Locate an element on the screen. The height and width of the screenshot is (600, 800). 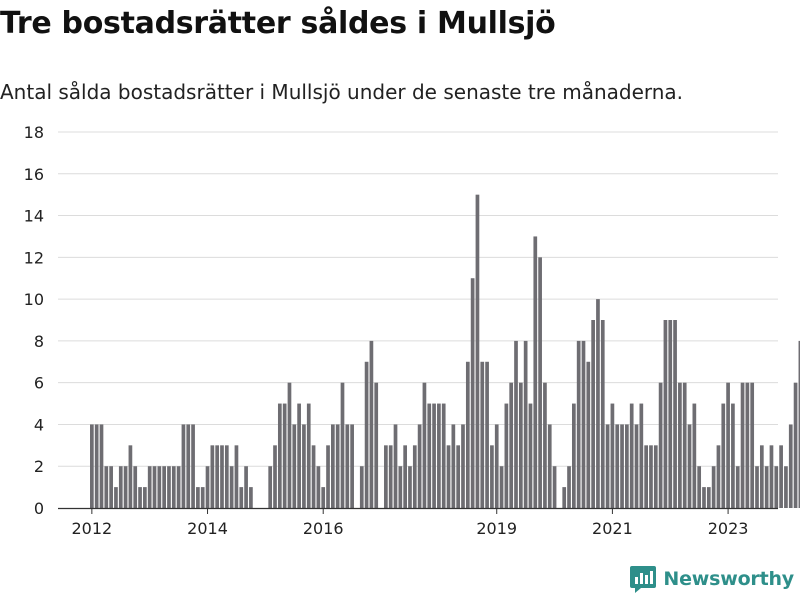
newsworthy-logo-icon is located at coordinates (643, 579).